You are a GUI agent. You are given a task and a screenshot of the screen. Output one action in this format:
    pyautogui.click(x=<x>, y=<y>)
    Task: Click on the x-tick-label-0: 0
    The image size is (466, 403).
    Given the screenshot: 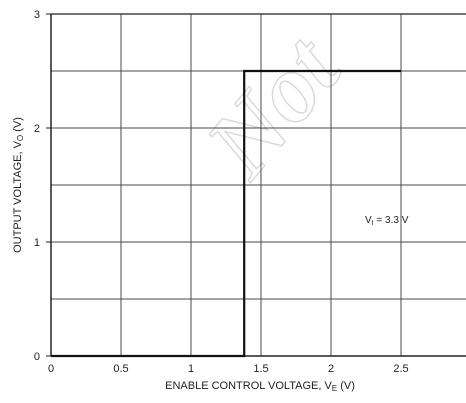 What is the action you would take?
    pyautogui.click(x=51, y=369)
    